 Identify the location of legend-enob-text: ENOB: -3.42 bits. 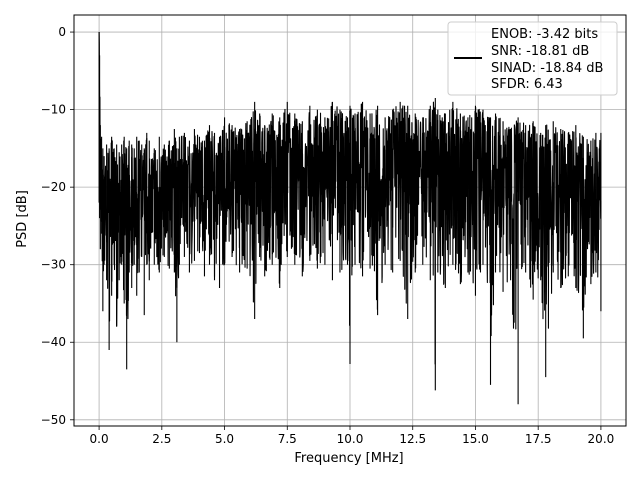
(544, 34).